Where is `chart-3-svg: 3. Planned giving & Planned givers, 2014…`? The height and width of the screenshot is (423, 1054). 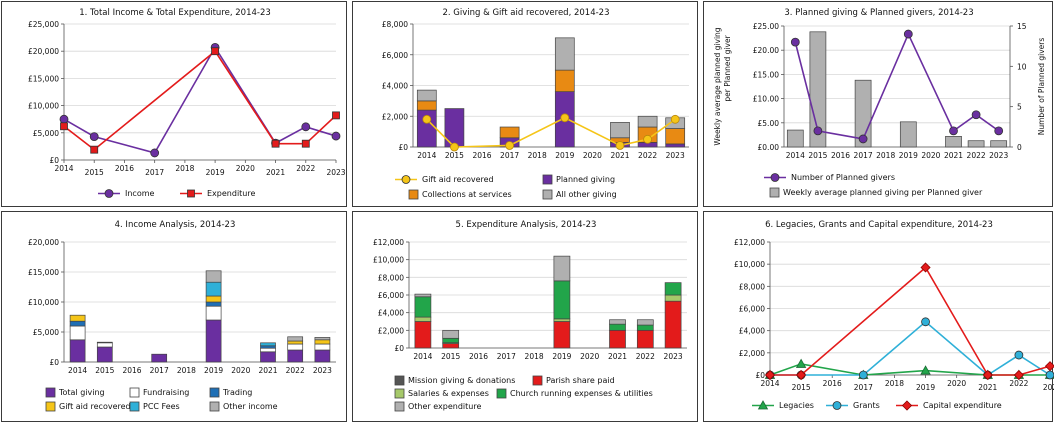 chart-3-svg: 3. Planned giving & Planned givers, 2014… is located at coordinates (879, 103).